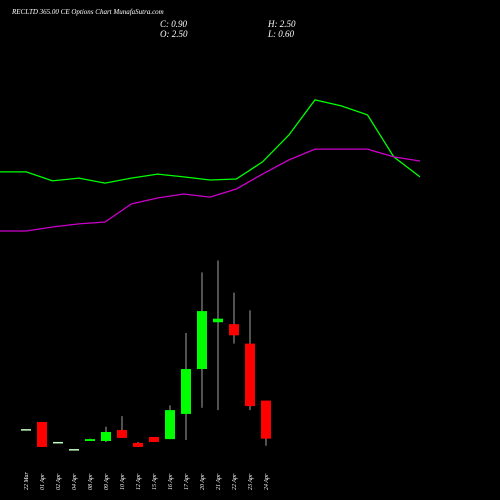  Describe the element at coordinates (219, 481) in the screenshot. I see `x-tick-label: 21 Apr` at that location.